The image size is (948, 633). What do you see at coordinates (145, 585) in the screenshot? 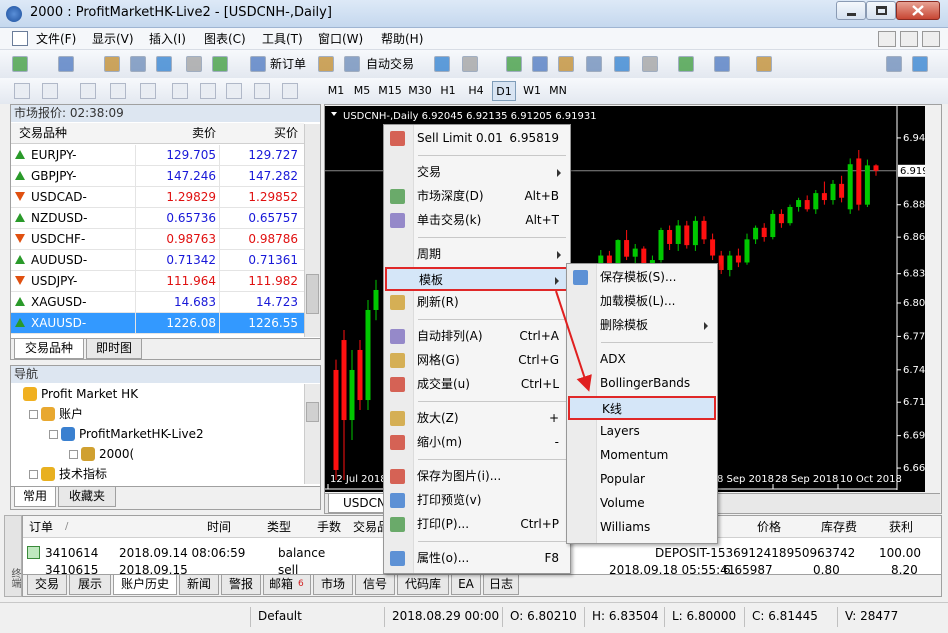
I see `terminal-tab: 账户历史` at bounding box center [145, 585].